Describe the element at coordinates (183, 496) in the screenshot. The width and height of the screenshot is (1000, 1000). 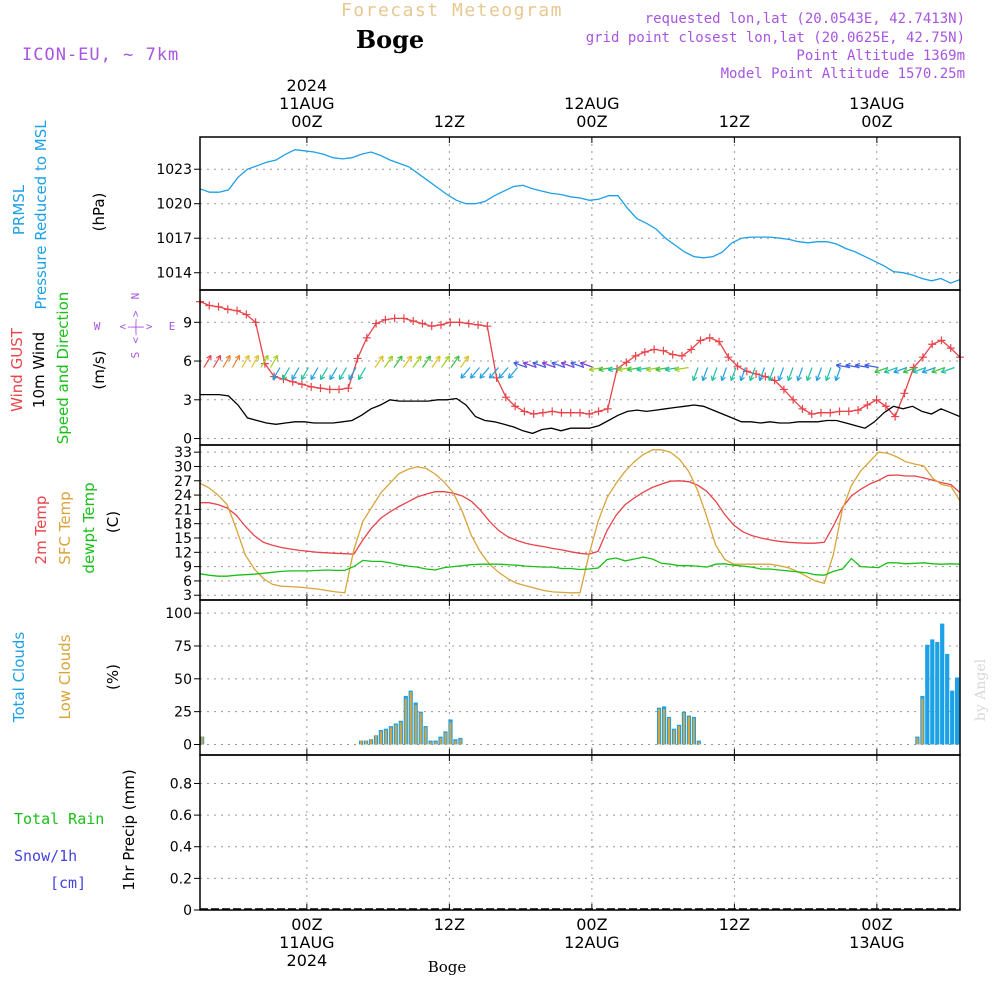
I see `temperature-ytick-label: 24` at that location.